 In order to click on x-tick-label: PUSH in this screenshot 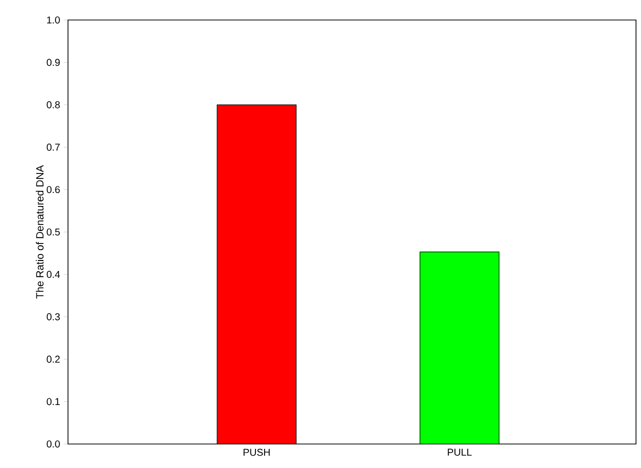, I will do `click(257, 452)`.